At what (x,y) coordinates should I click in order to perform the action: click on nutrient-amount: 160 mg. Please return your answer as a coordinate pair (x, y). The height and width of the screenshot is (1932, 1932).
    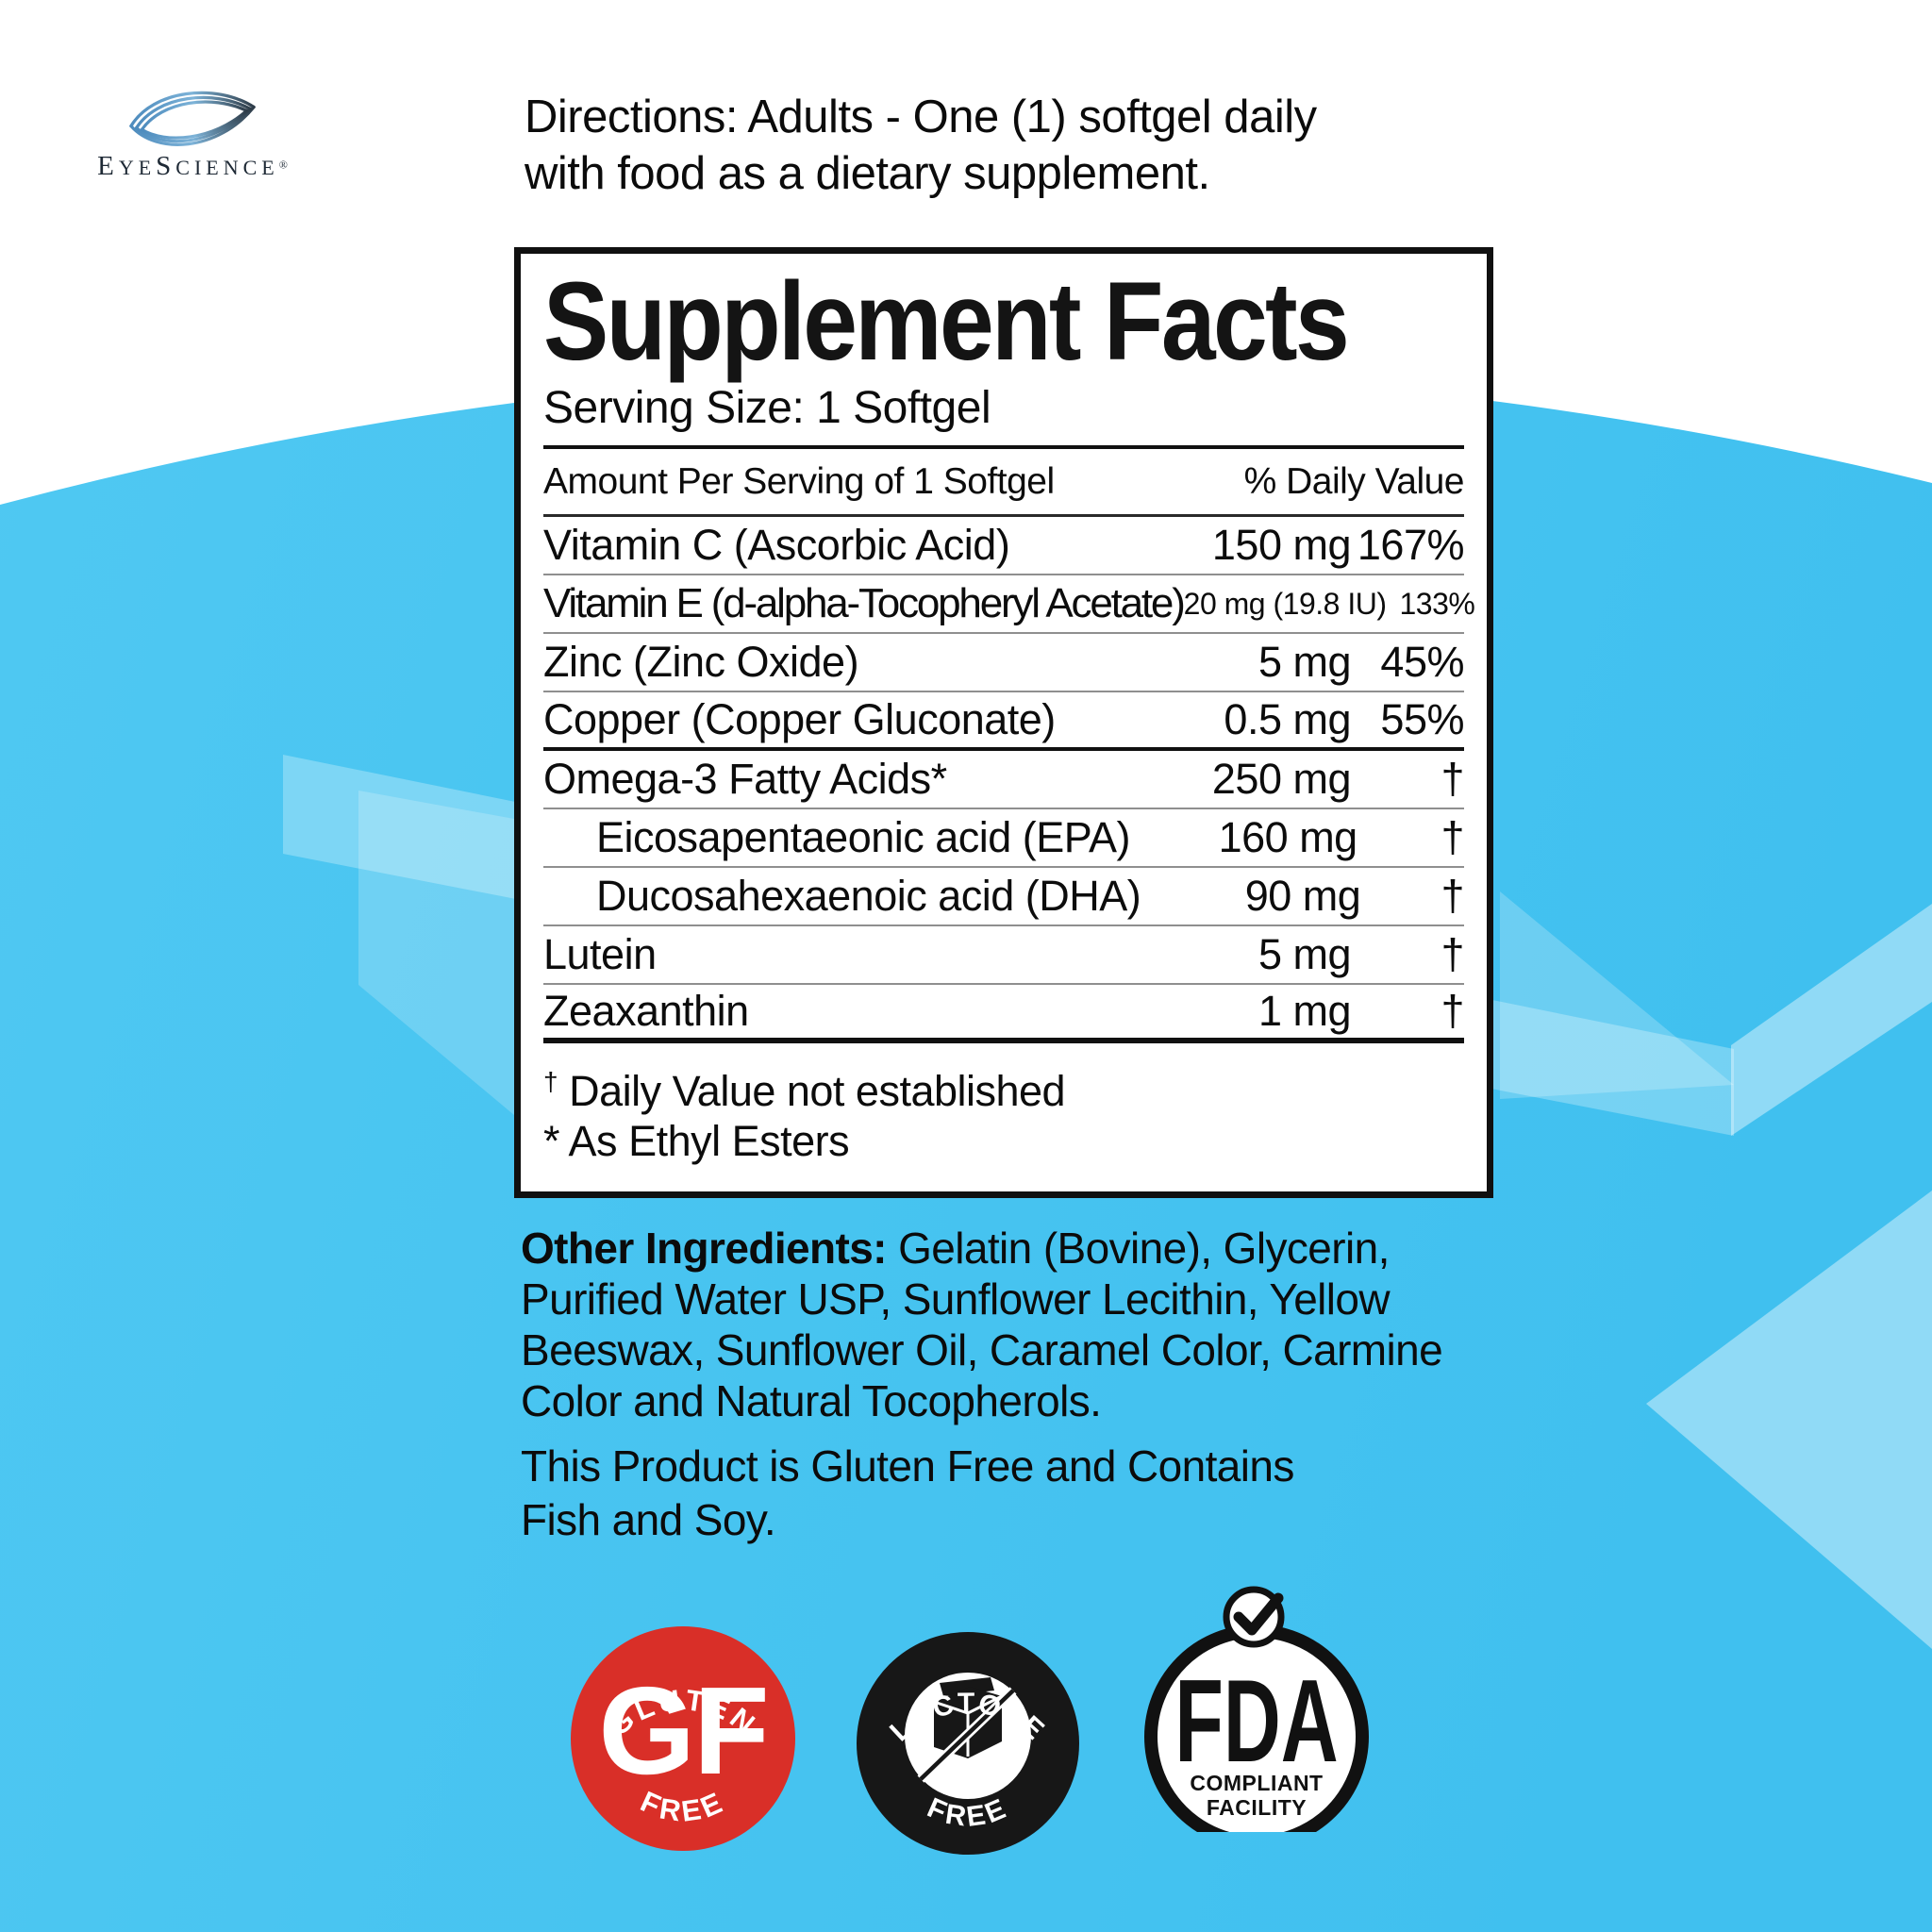
    Looking at the image, I should click on (1288, 838).